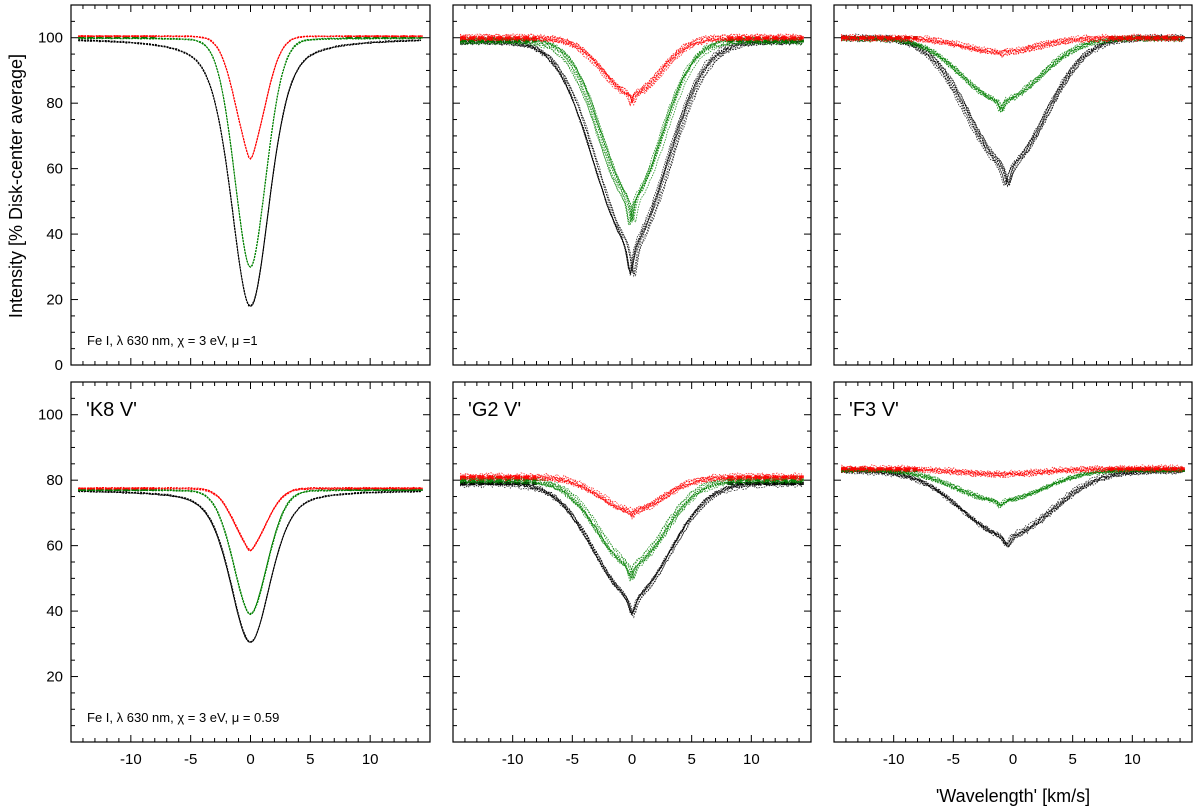 This screenshot has height=810, width=1200. I want to click on line-annotation: Fe I, λ 630 nm, χ = 3 eV, μ = 0.59, so click(183, 717).